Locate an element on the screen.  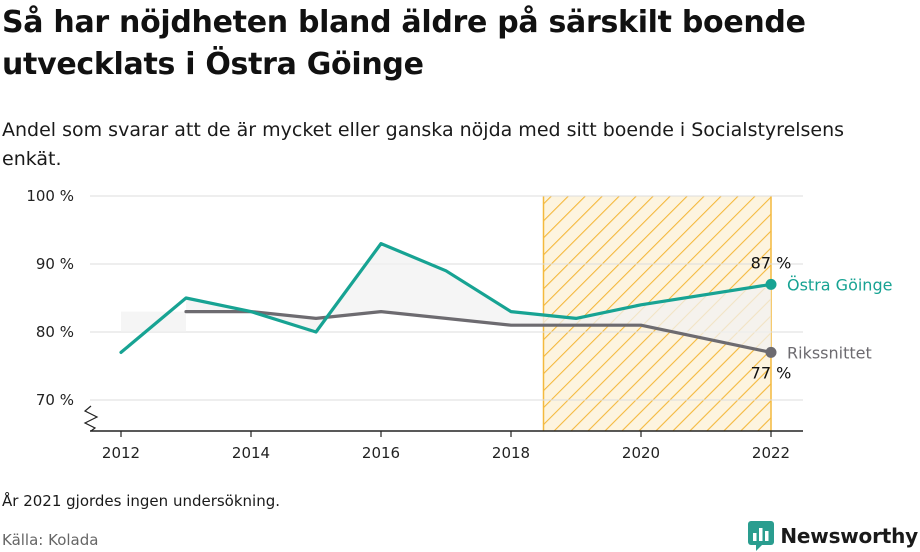
brand-logo: Newsworthy is located at coordinates (833, 536).